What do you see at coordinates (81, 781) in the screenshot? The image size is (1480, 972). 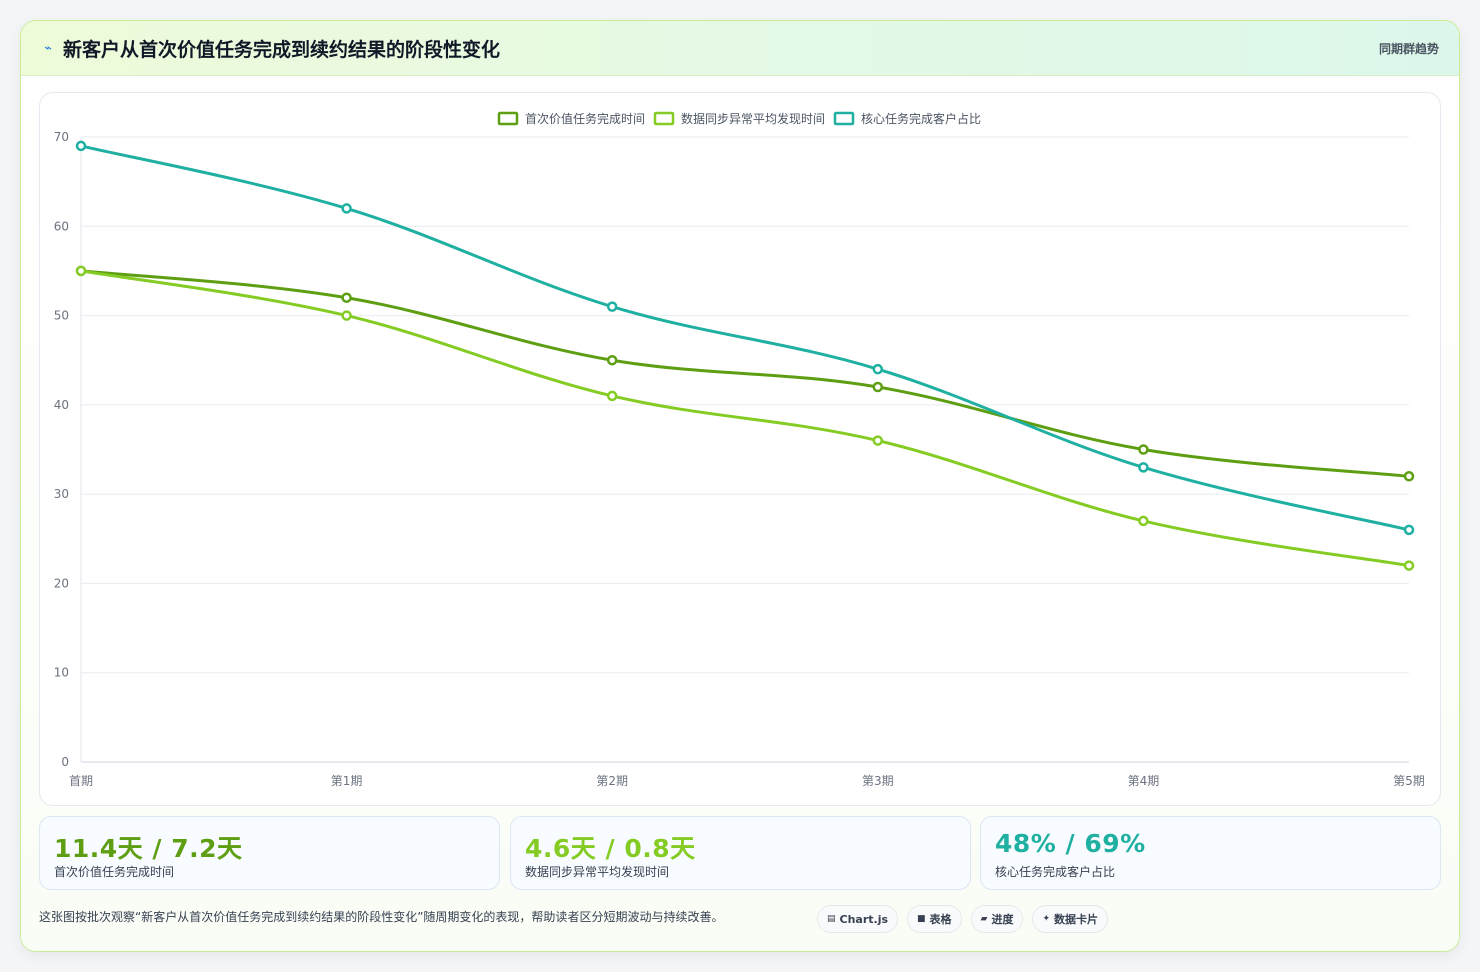 I see `x-tick-label: 首期` at bounding box center [81, 781].